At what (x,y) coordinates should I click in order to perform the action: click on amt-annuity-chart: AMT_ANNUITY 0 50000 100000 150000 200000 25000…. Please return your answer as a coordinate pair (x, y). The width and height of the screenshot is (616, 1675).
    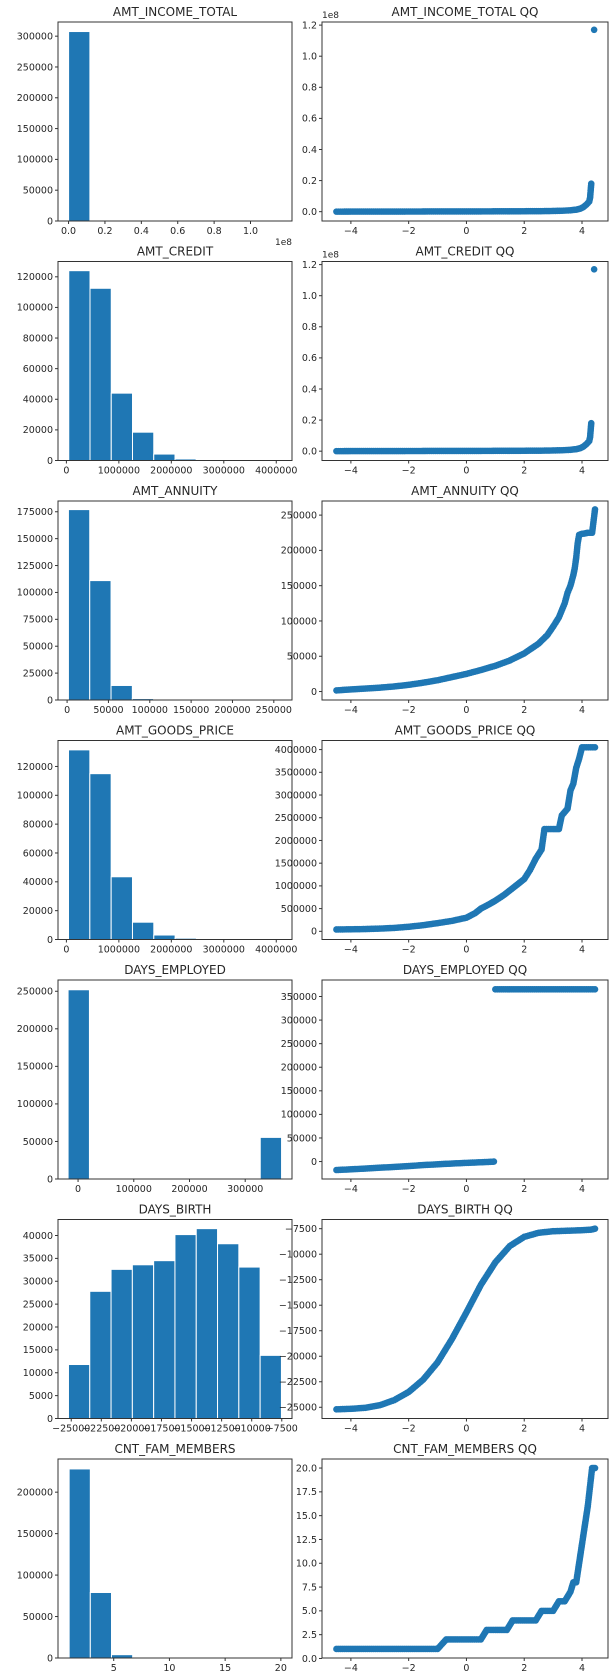
    Looking at the image, I should click on (155, 600).